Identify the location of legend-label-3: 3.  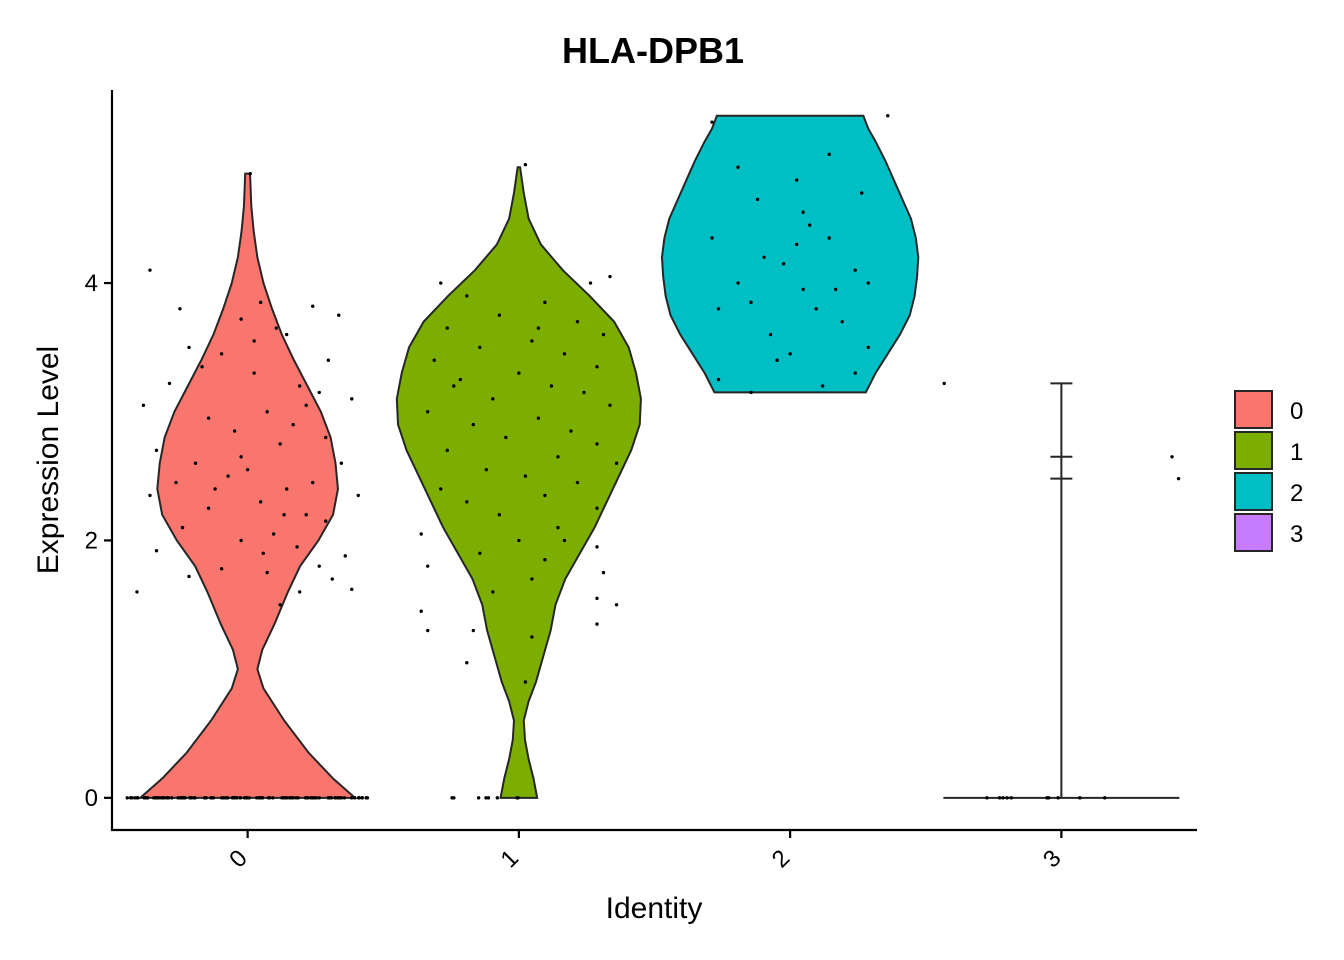
(1296, 534).